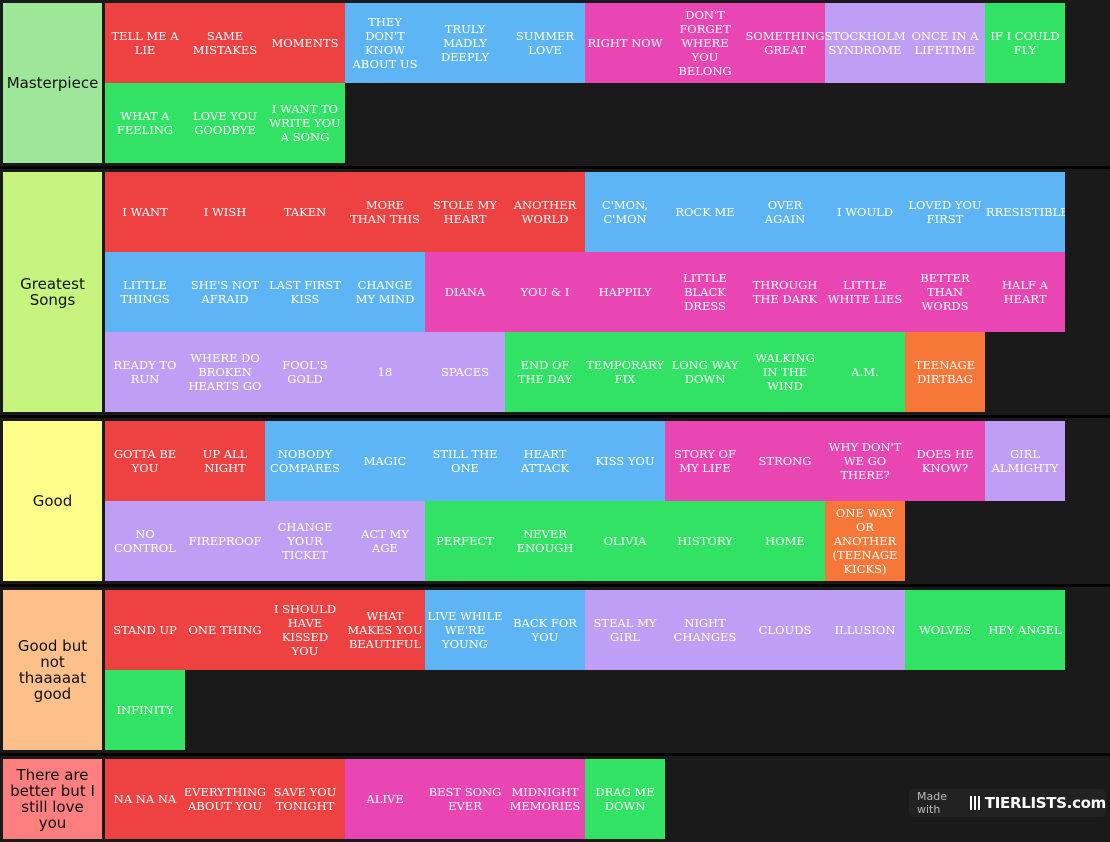 The height and width of the screenshot is (842, 1110). I want to click on song-tile: LONG WAY DOWN, so click(705, 372).